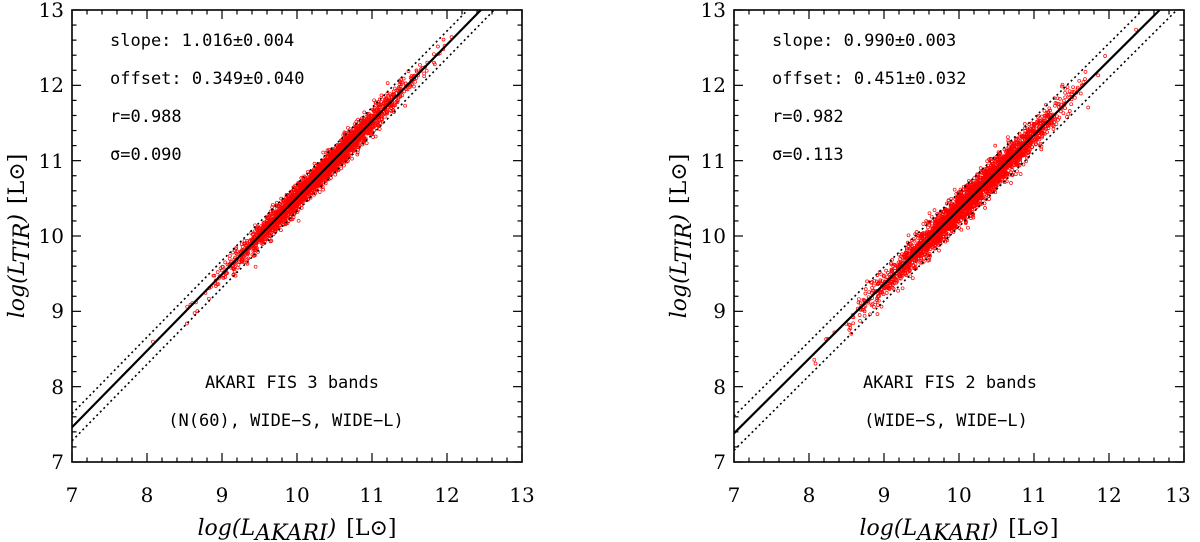 This screenshot has height=542, width=1200. I want to click on r-annotation: r=0.988, so click(146, 117).